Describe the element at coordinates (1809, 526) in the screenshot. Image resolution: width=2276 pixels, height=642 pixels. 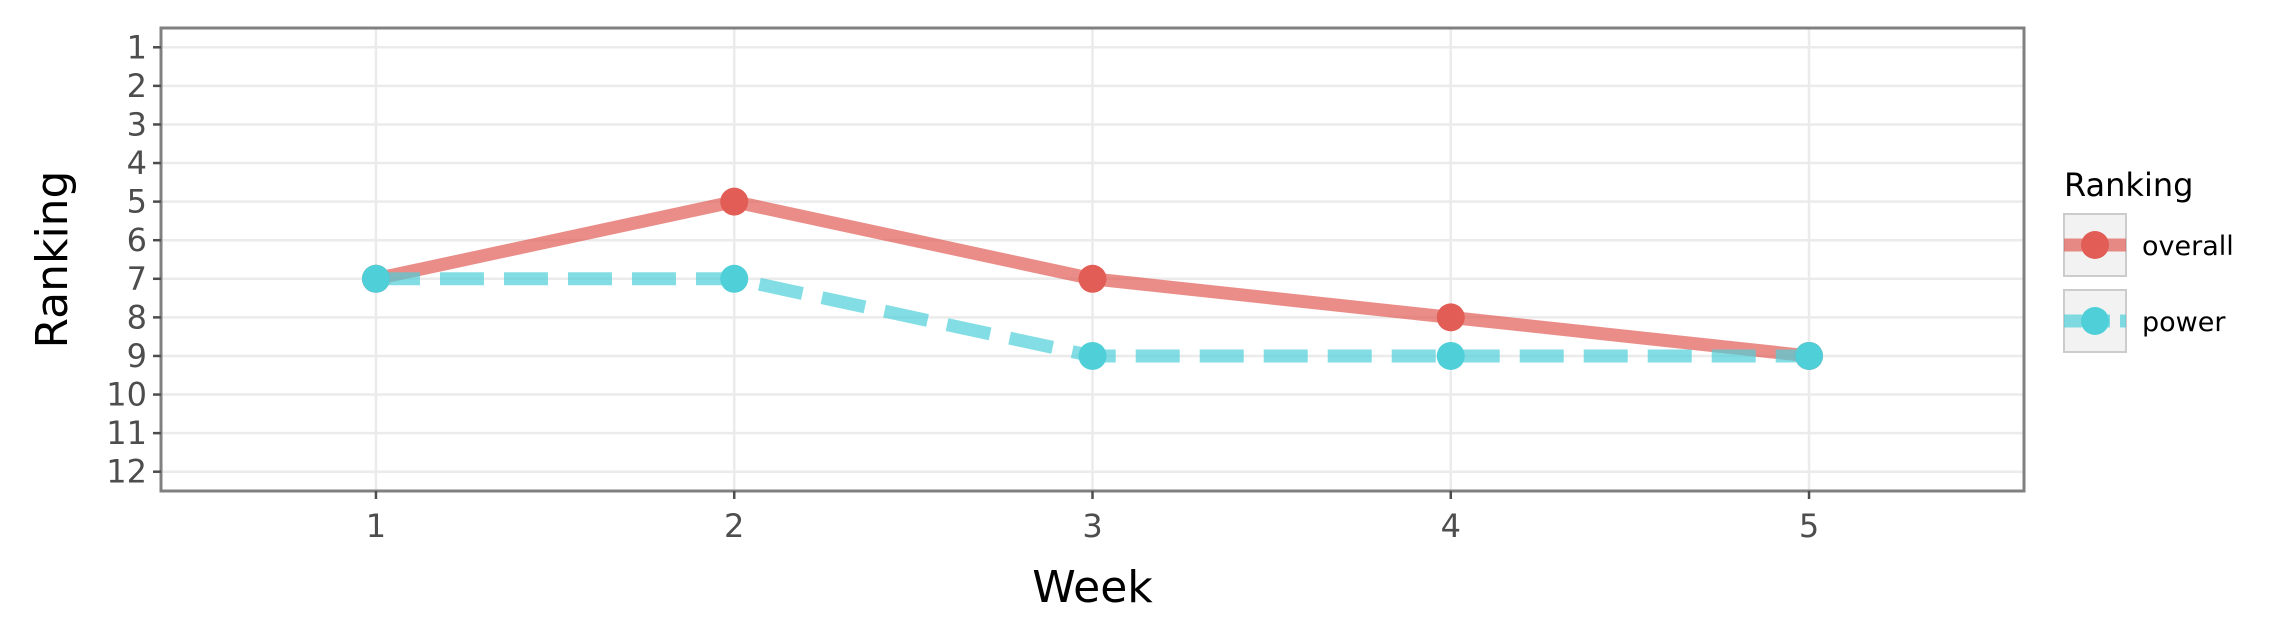
I see `x-tick-label: 5` at that location.